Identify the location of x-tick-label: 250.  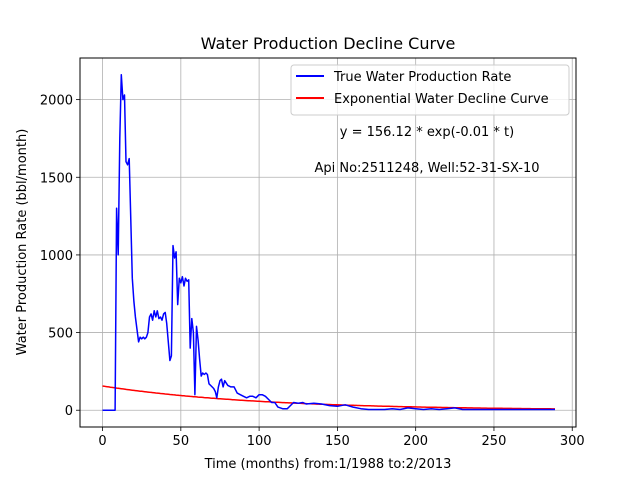
(494, 441).